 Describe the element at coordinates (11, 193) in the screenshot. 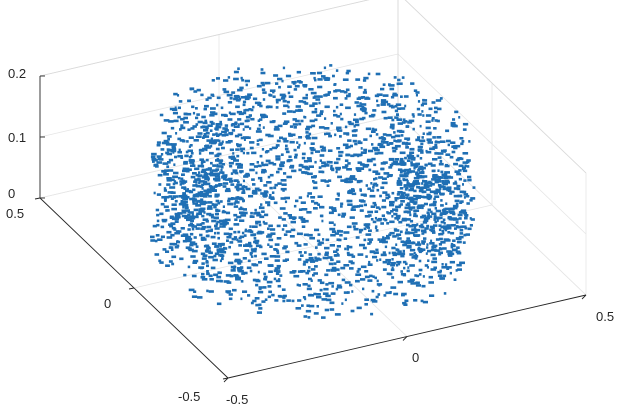

I see `z-tick-label-0: 0` at that location.